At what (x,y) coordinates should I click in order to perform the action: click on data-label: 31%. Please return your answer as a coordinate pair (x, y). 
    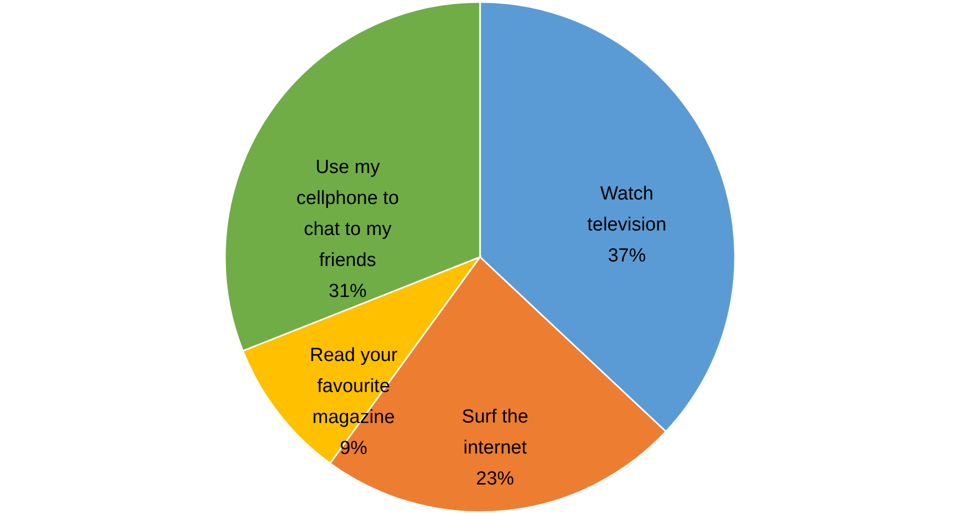
    Looking at the image, I should click on (347, 291).